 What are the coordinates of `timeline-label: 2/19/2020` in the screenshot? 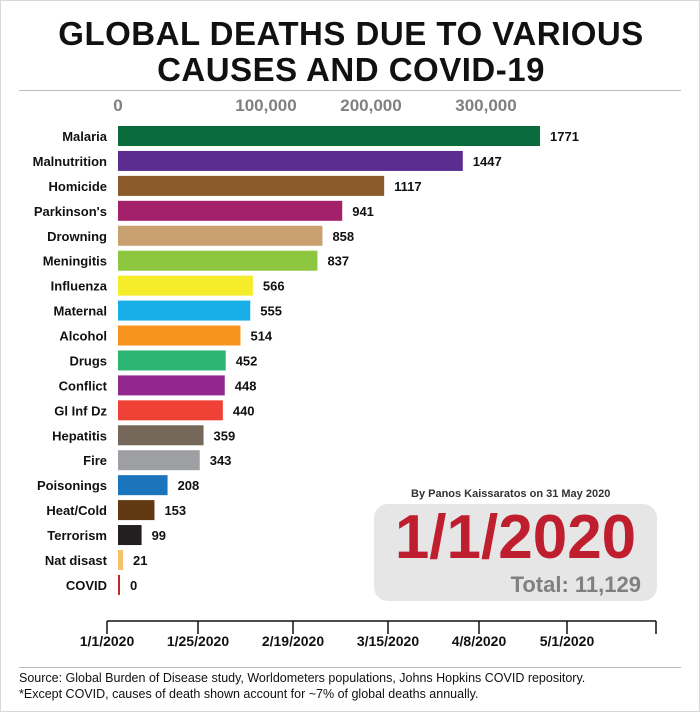 It's located at (293, 641).